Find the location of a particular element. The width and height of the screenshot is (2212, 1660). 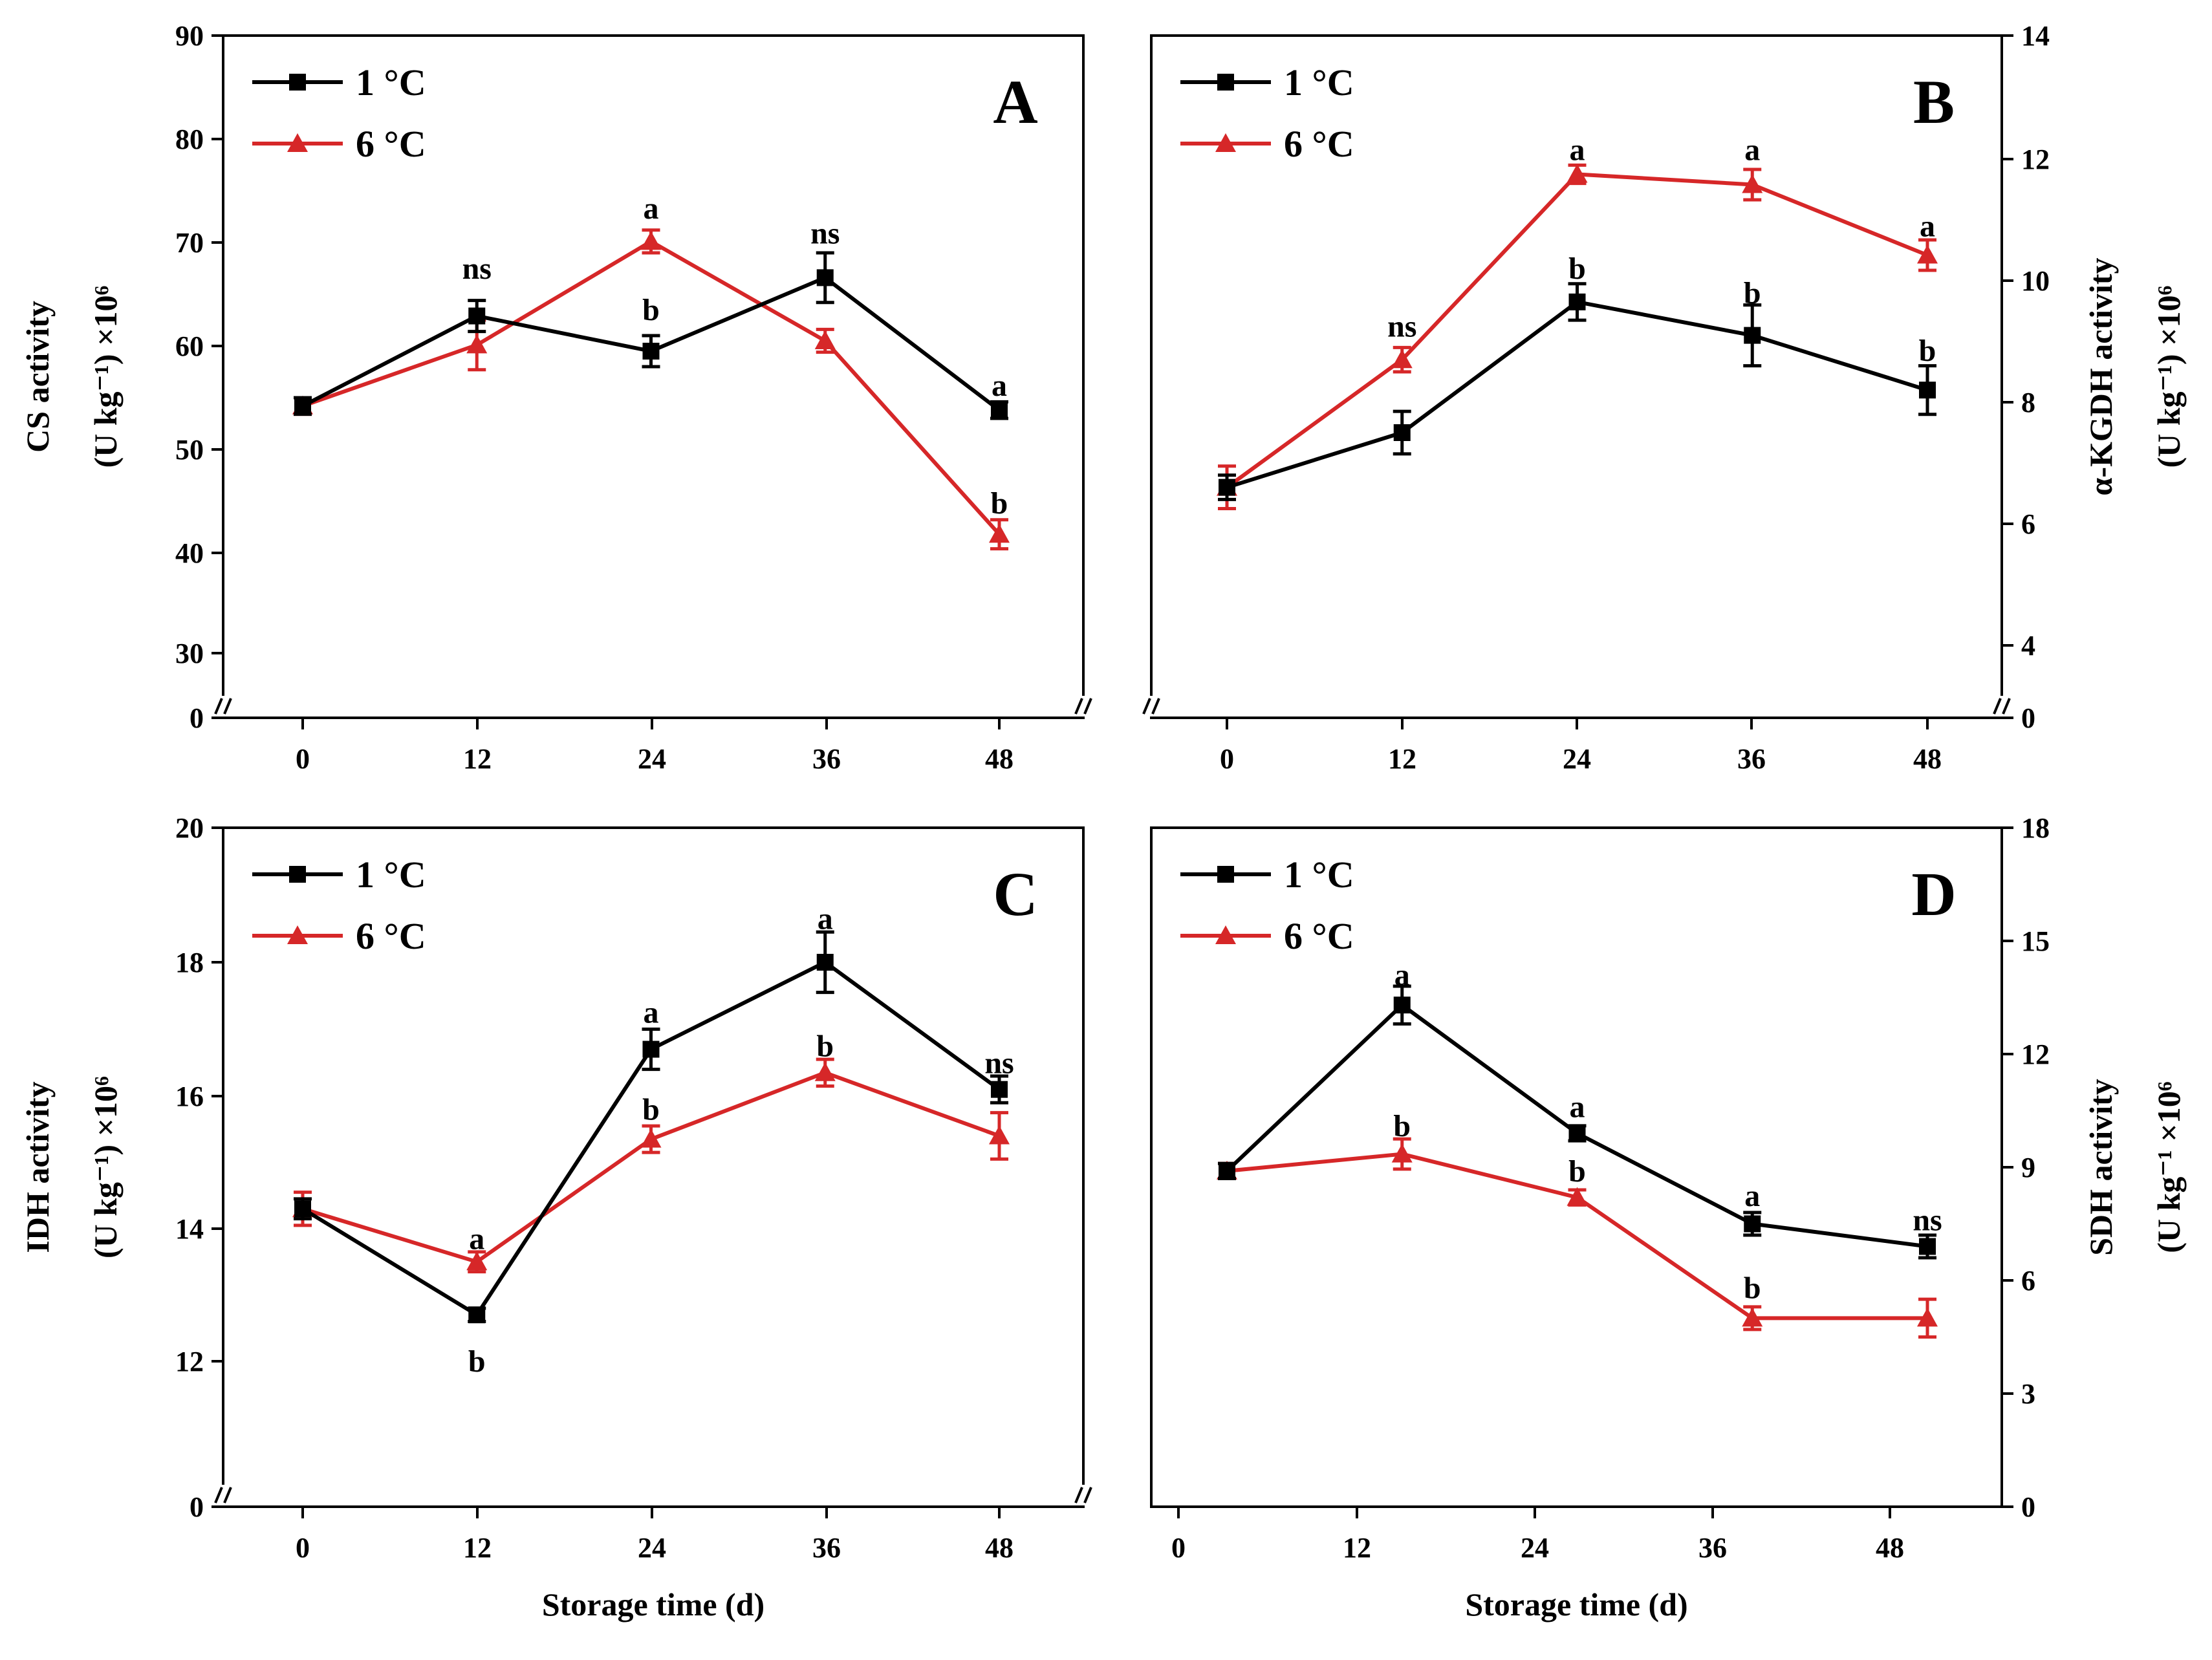

y-tick-label: 40 is located at coordinates (189, 553).